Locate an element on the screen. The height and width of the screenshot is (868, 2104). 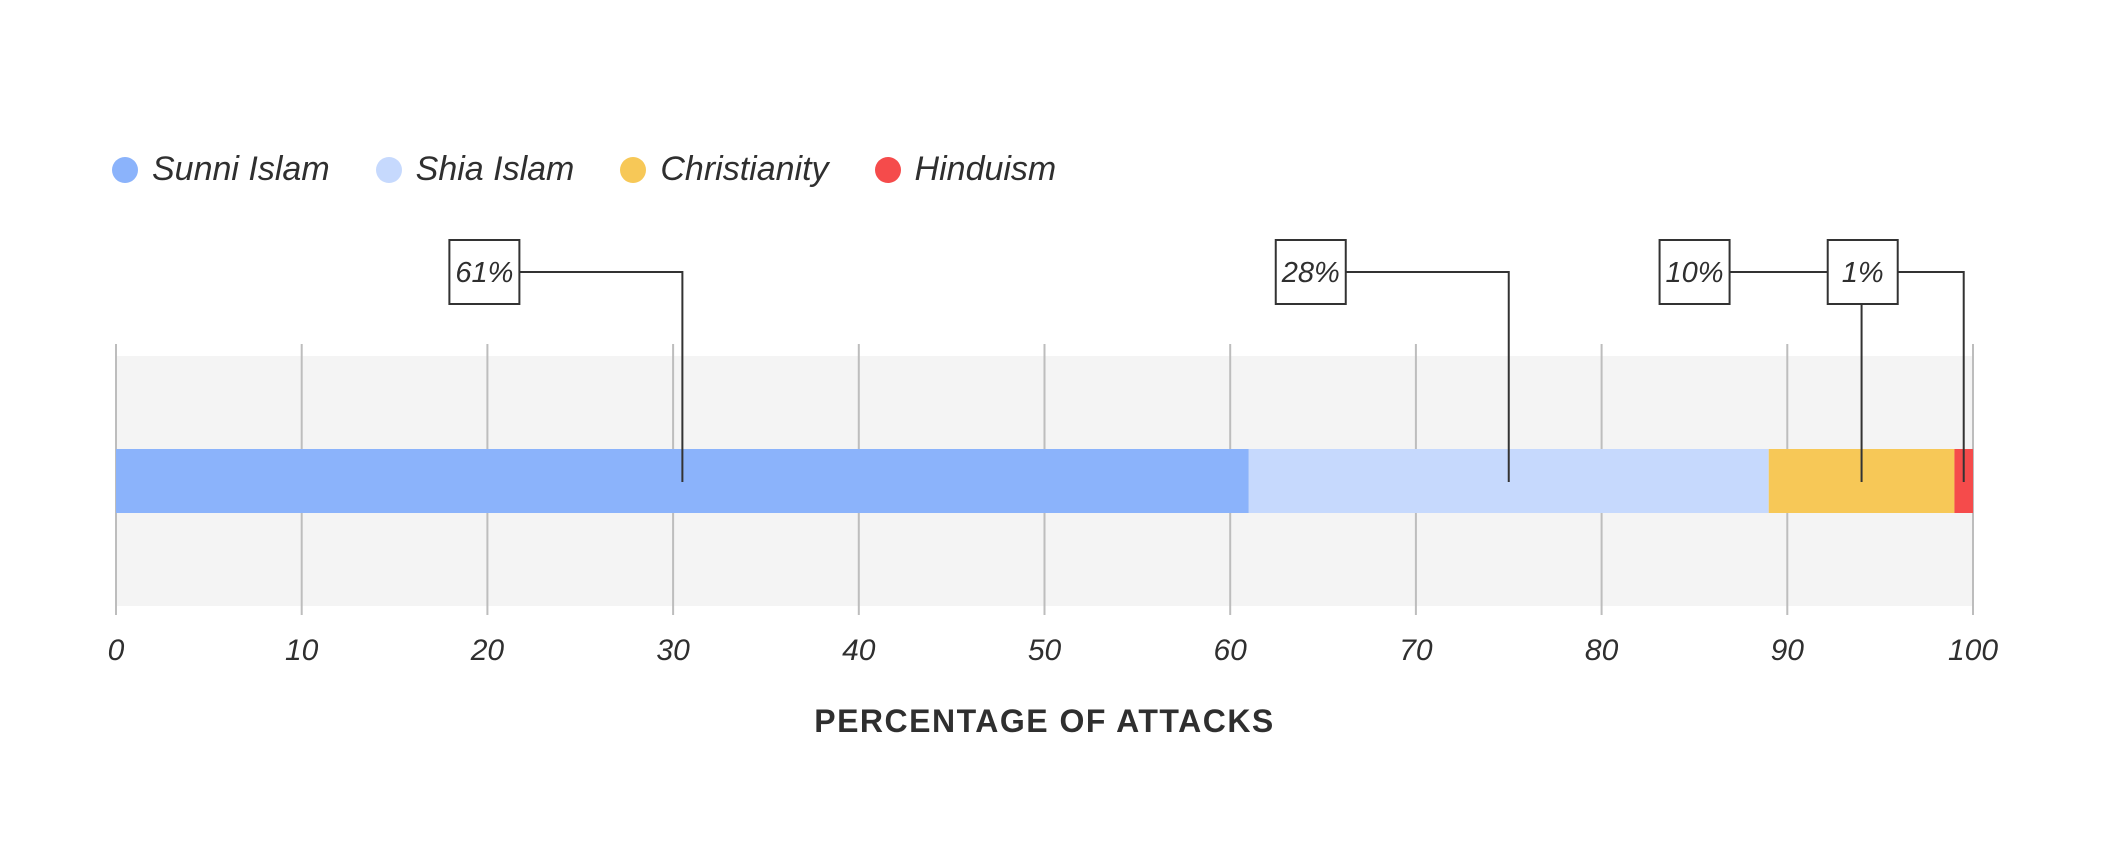
callout-label-sunni-islam: 61% is located at coordinates (484, 273).